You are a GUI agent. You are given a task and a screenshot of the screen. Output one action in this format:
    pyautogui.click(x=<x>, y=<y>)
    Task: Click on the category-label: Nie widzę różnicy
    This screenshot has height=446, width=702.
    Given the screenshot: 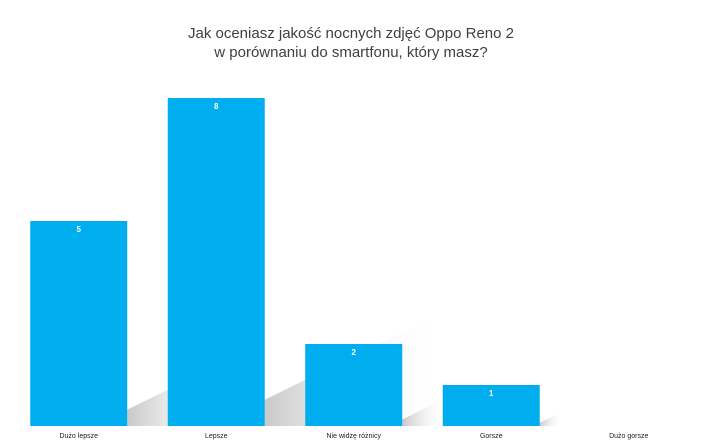 What is the action you would take?
    pyautogui.click(x=354, y=436)
    